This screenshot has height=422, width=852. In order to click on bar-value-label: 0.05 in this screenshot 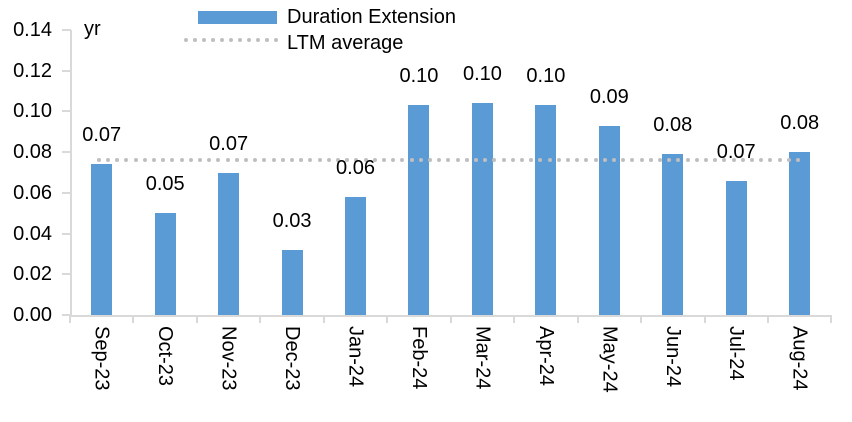, I will do `click(165, 184)`.